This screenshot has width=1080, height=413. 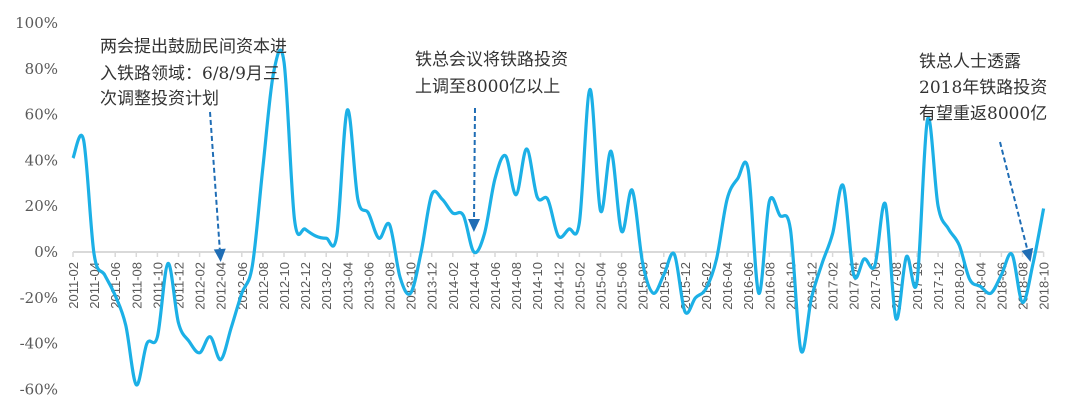 I want to click on y-tick-label: 60%, so click(x=41, y=115).